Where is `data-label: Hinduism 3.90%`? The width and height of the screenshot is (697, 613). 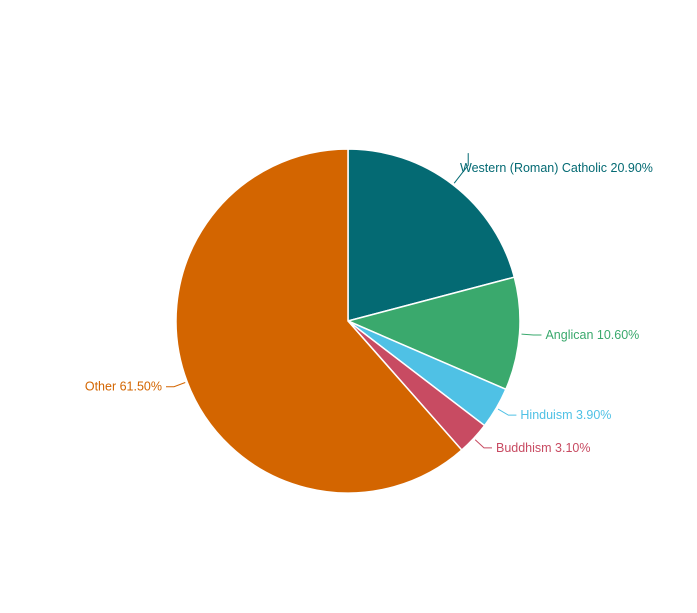
data-label: Hinduism 3.90% is located at coordinates (565, 415).